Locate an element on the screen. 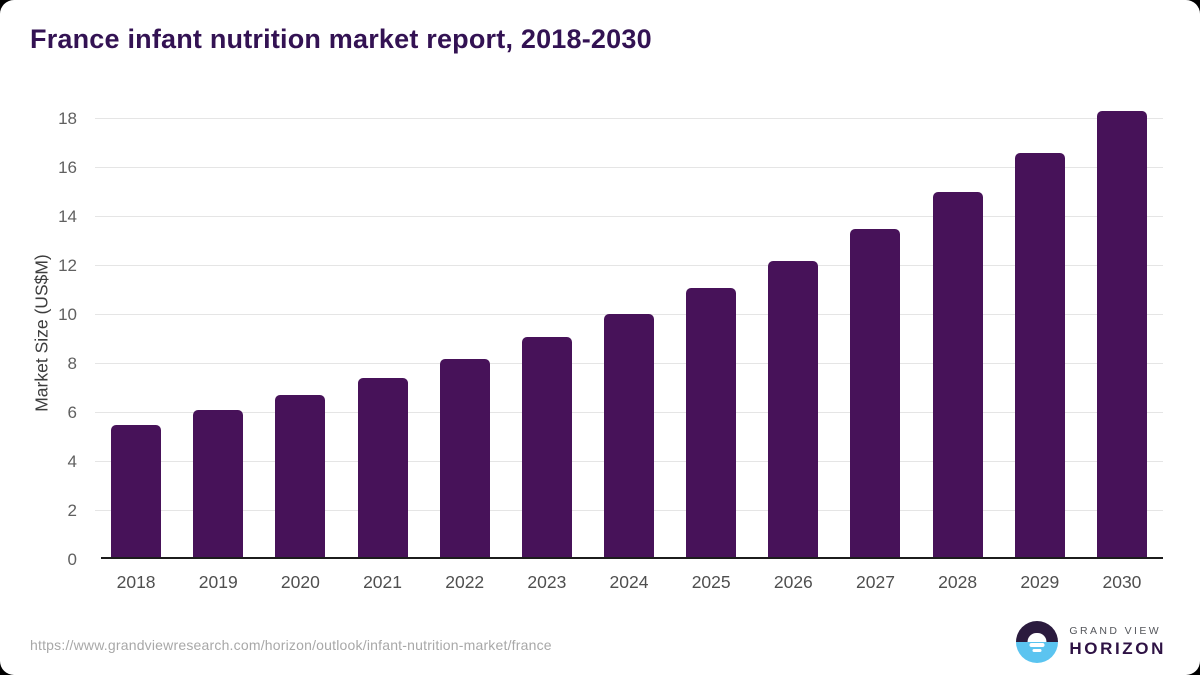 The height and width of the screenshot is (675, 1200). bar-2020 is located at coordinates (300, 476).